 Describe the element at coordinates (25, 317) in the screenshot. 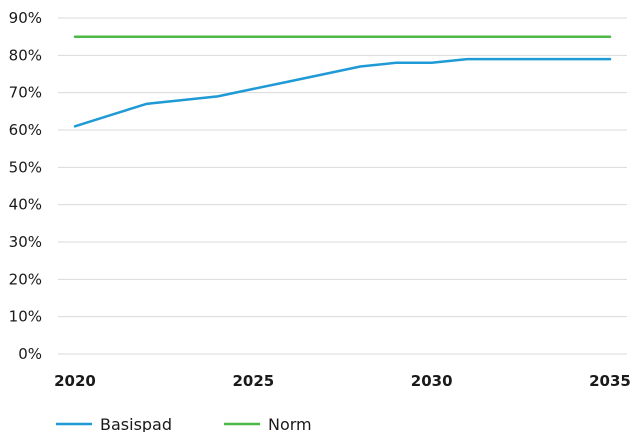

I see `y-tick-label: 10%` at that location.